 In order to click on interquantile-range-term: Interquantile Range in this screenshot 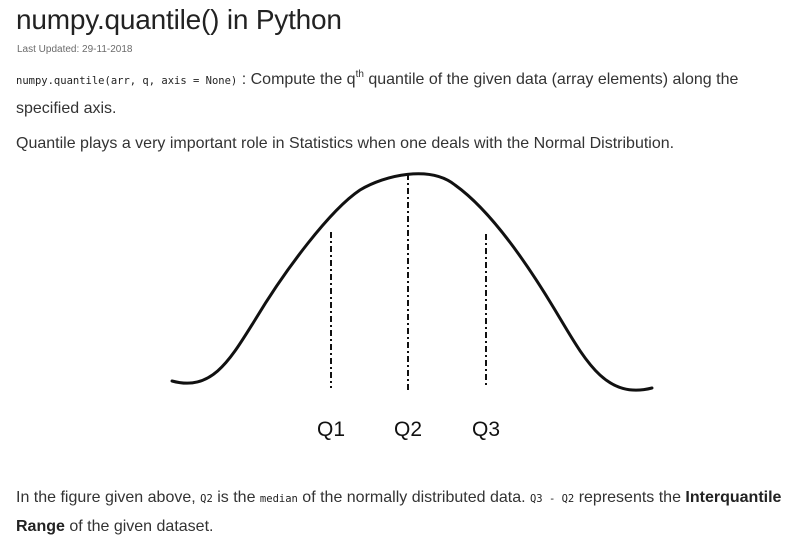, I will do `click(399, 512)`.